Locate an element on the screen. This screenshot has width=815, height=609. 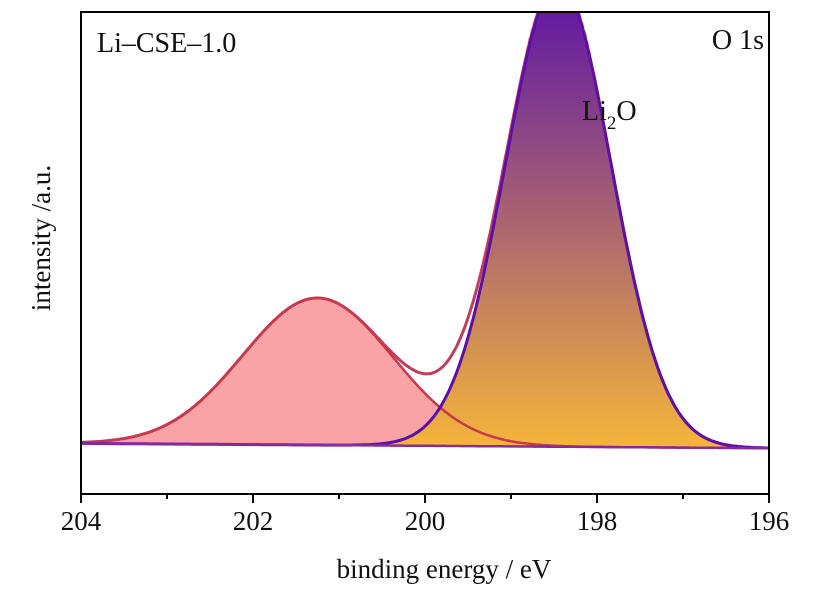
x-tick-label: 198 is located at coordinates (597, 521).